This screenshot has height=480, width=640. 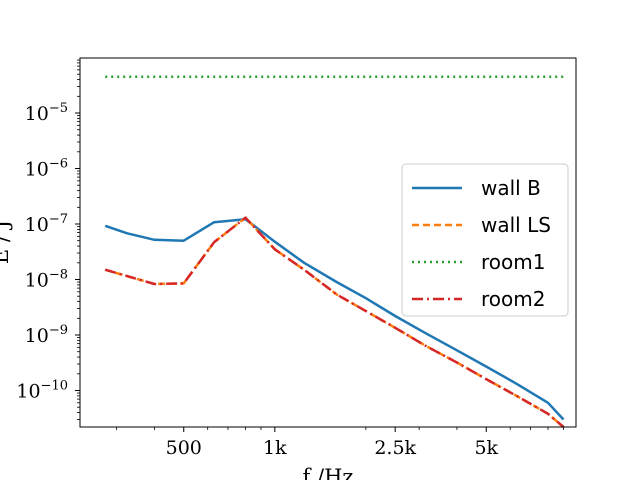 What do you see at coordinates (46, 280) in the screenshot?
I see `y-tick-label: 10⁻⁸` at bounding box center [46, 280].